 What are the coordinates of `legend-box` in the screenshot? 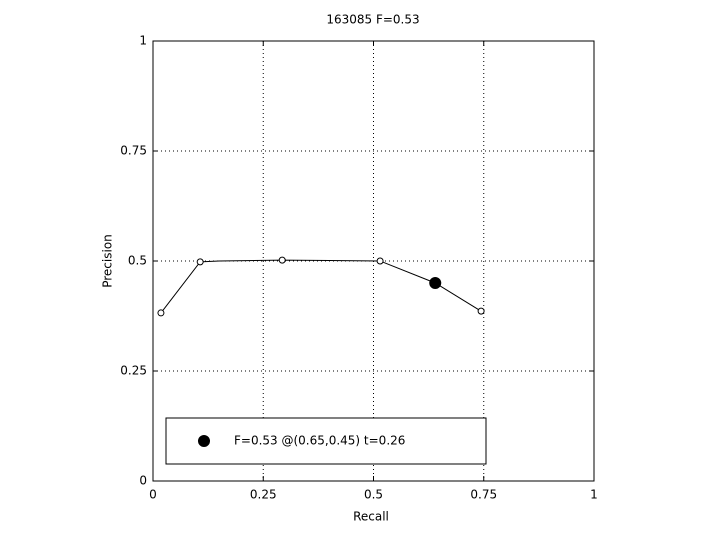 It's located at (326, 441).